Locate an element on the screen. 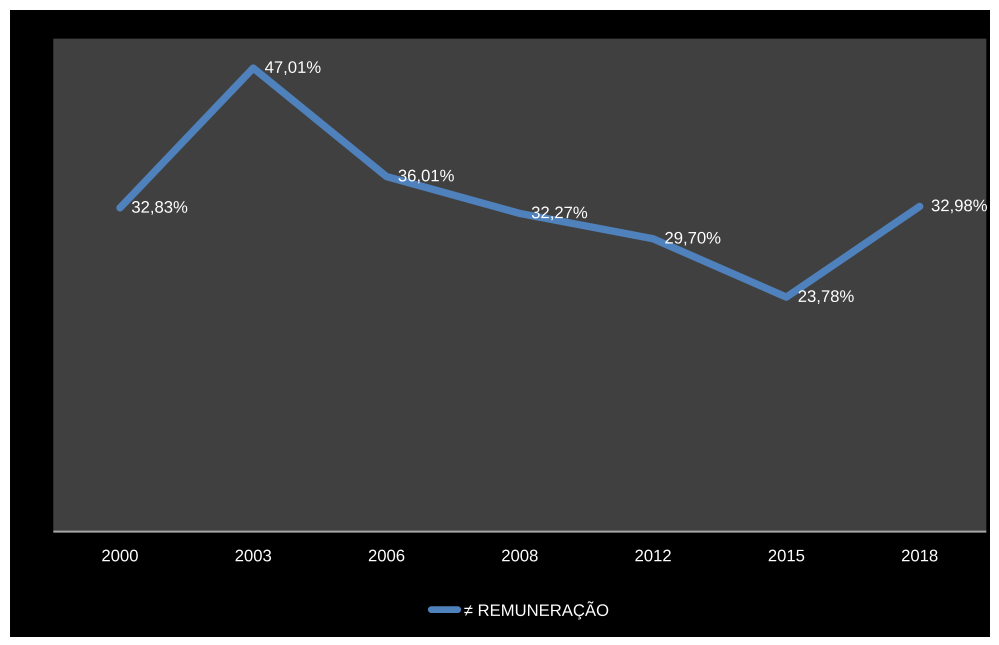  x-tick-label: 2000 is located at coordinates (120, 556).